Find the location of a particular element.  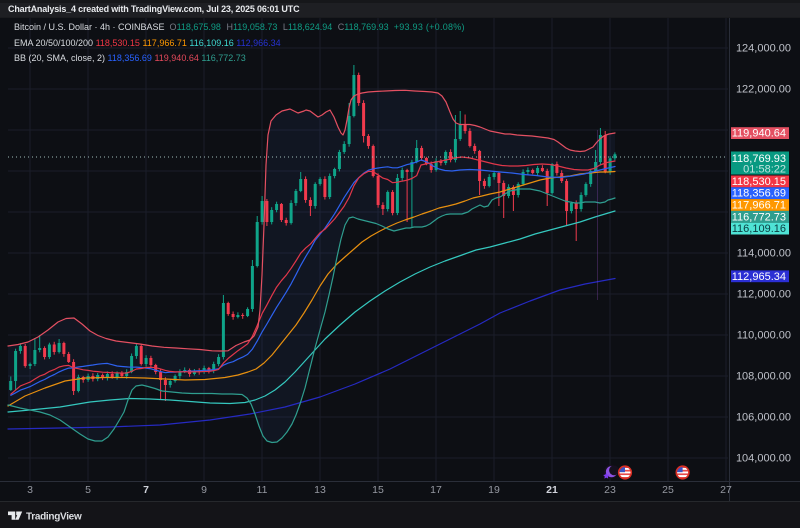

svg-text: 108,000.00 is located at coordinates (763, 377).